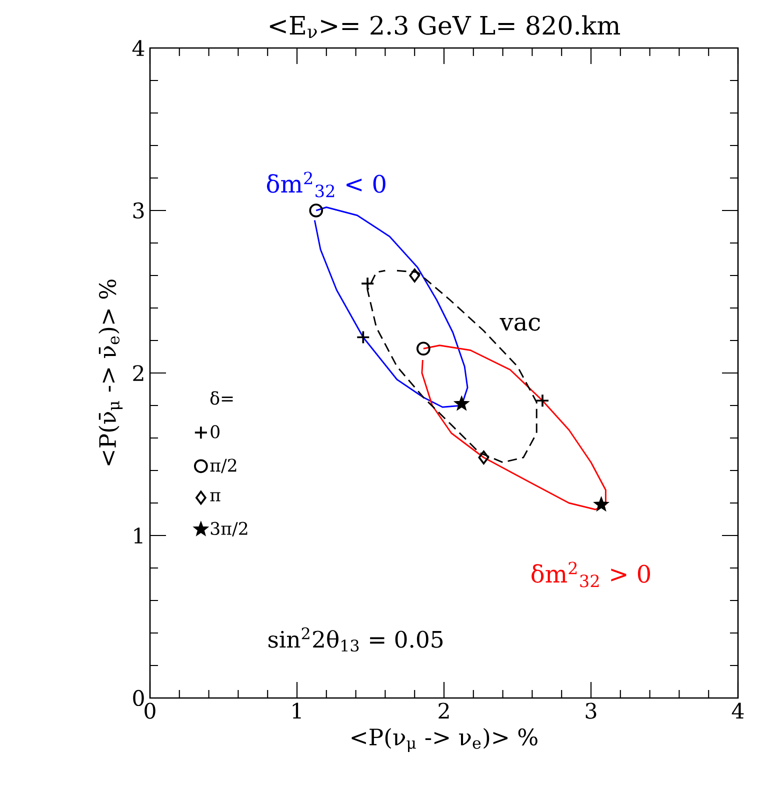 The image size is (758, 790). What do you see at coordinates (215, 431) in the screenshot?
I see `legend-label: 0` at bounding box center [215, 431].